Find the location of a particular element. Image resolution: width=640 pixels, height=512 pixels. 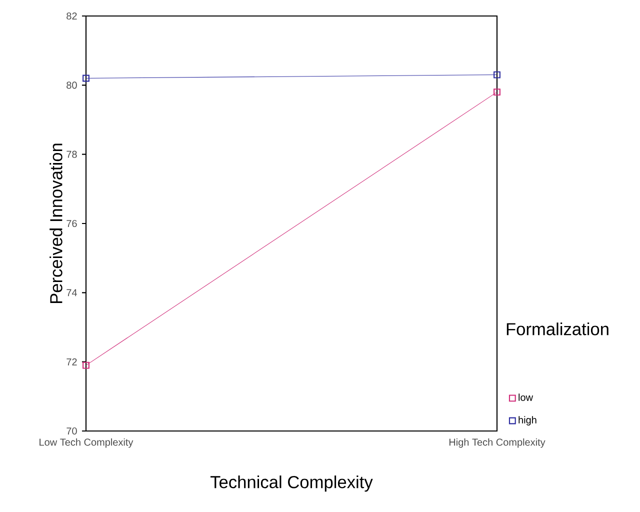

y-tick-label: 76 is located at coordinates (71, 224).